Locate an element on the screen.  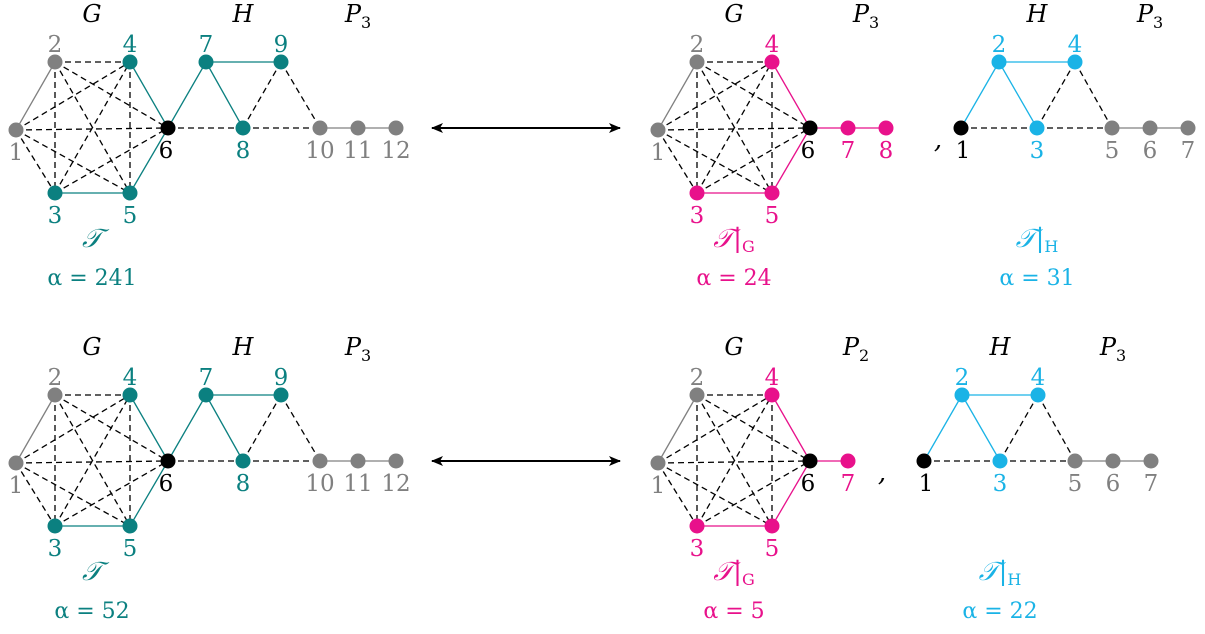
vertex-n7 is located at coordinates (1151, 461).